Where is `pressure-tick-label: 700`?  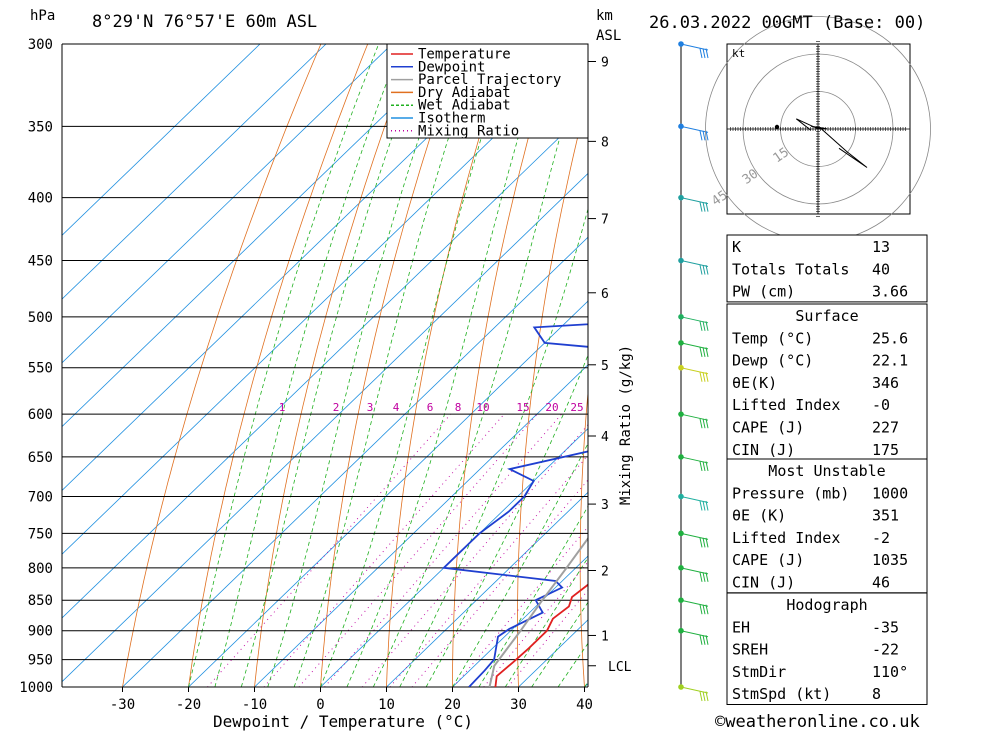 pressure-tick-label: 700 is located at coordinates (40, 498).